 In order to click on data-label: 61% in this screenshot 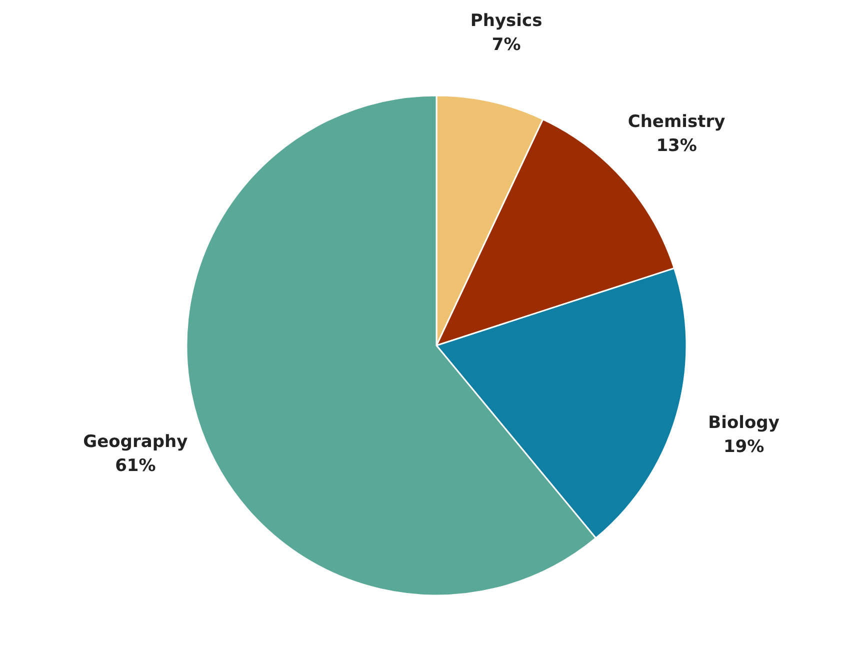, I will do `click(135, 466)`.